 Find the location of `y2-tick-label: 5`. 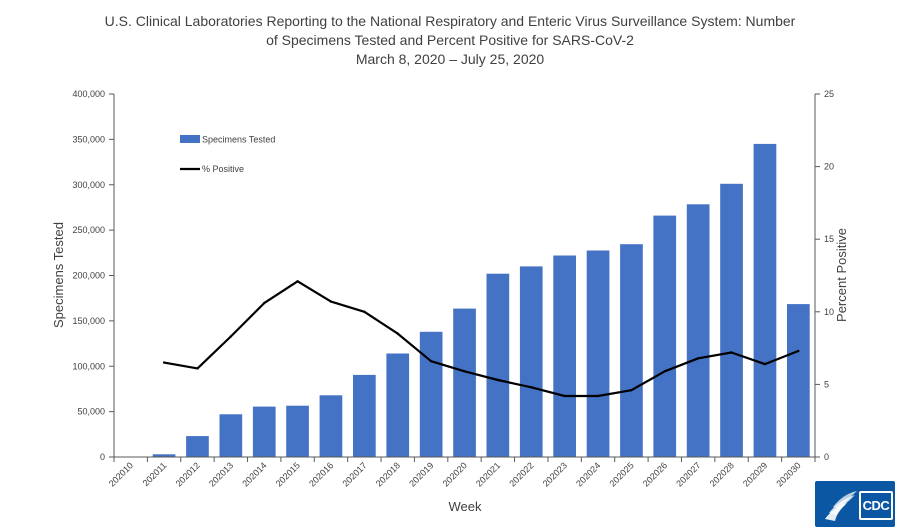

y2-tick-label: 5 is located at coordinates (826, 384).